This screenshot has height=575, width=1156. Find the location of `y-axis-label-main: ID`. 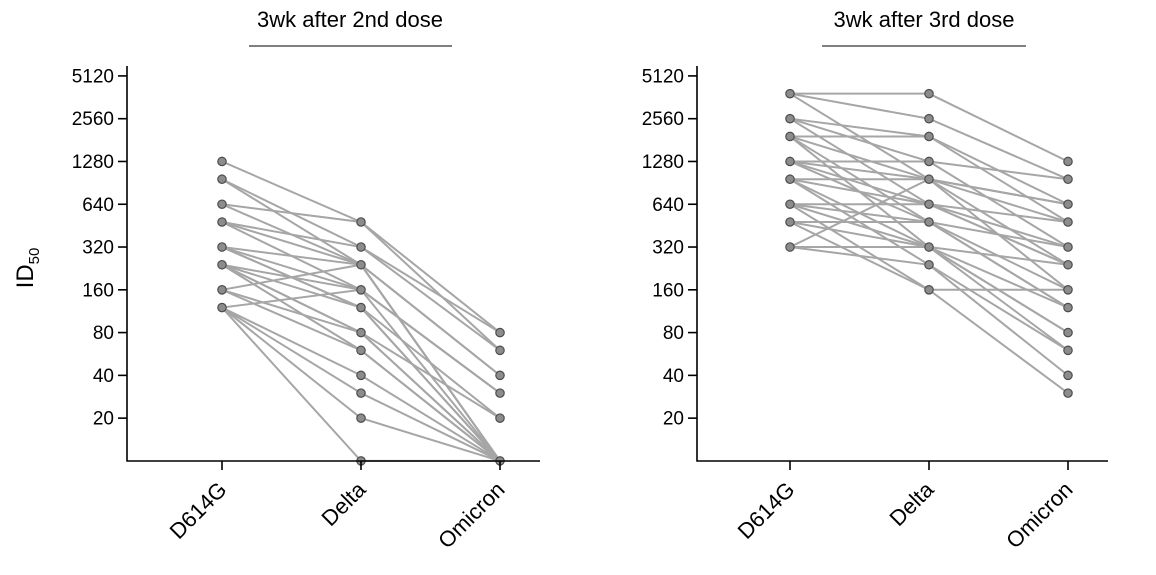

y-axis-label-main: ID is located at coordinates (25, 276).